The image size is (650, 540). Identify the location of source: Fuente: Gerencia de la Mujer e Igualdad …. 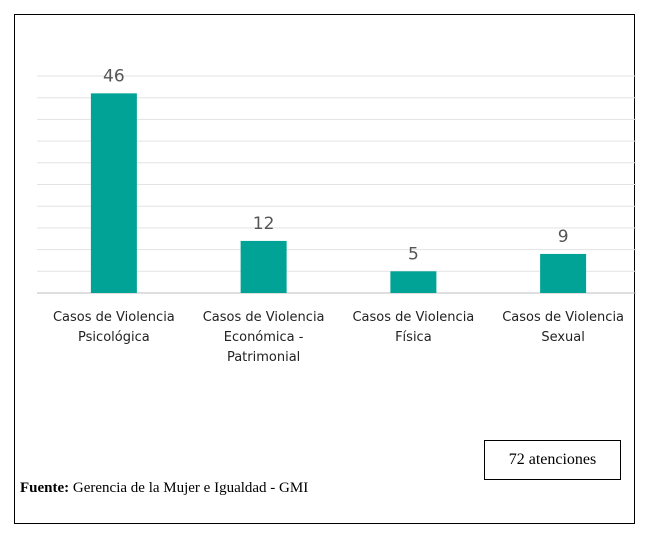
(164, 488).